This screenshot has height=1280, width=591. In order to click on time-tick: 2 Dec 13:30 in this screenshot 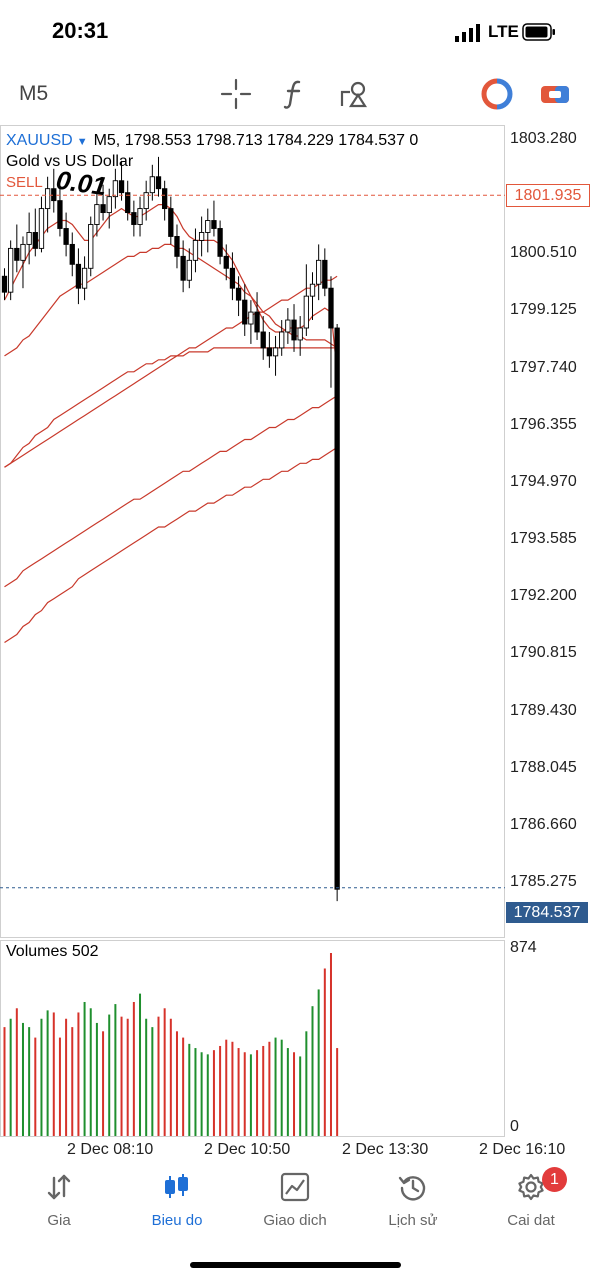, I will do `click(385, 1149)`.